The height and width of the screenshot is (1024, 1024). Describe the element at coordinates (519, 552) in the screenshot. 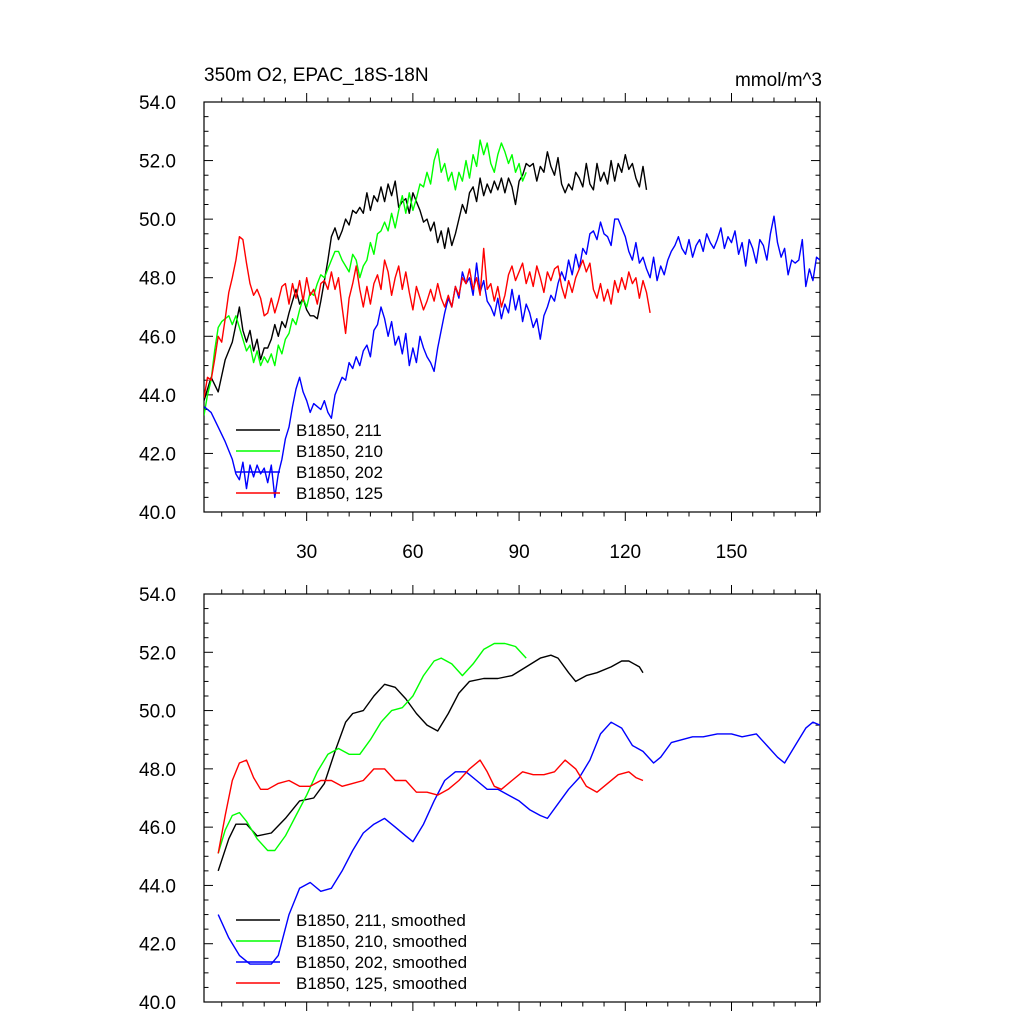

I see `x-tick-label: 90` at that location.